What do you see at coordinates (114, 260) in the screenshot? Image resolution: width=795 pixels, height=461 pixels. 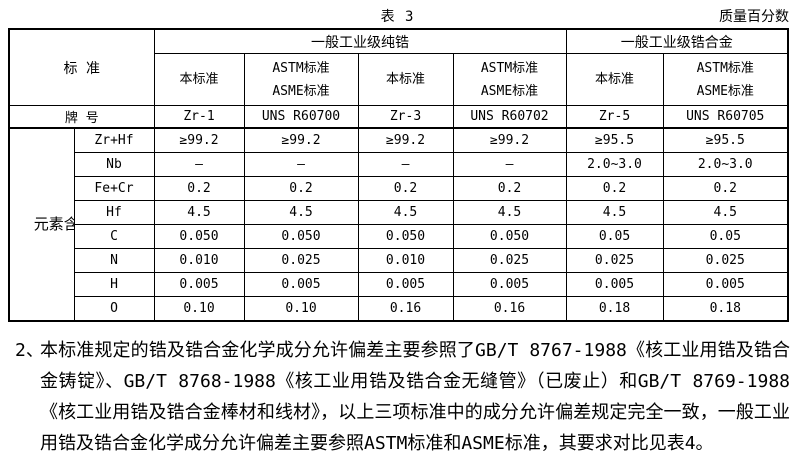 I see `element-cell: N` at bounding box center [114, 260].